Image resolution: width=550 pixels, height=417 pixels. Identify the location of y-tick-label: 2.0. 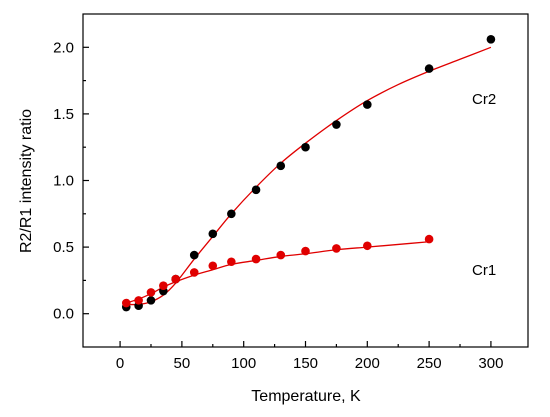
(63, 47).